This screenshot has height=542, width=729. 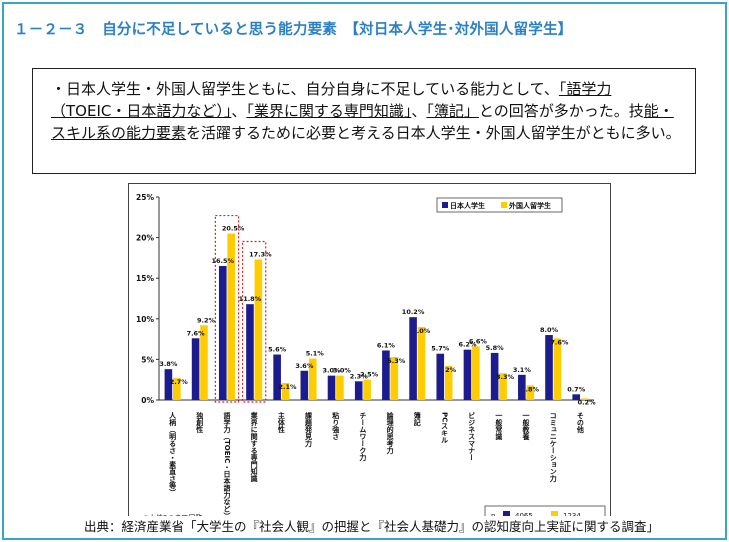 What do you see at coordinates (250, 299) in the screenshot?
I see `data-label-japanese-3: 11.8%` at bounding box center [250, 299].